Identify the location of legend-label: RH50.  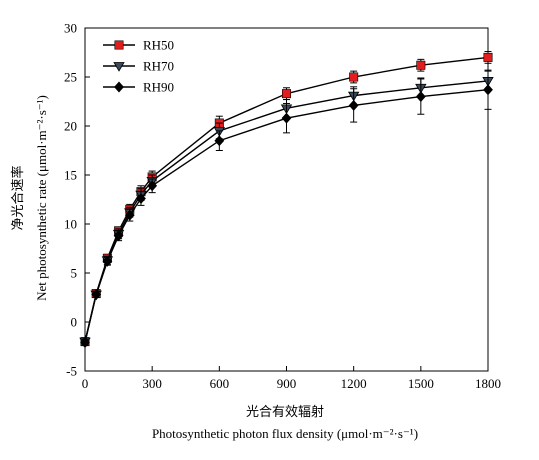
(158, 45).